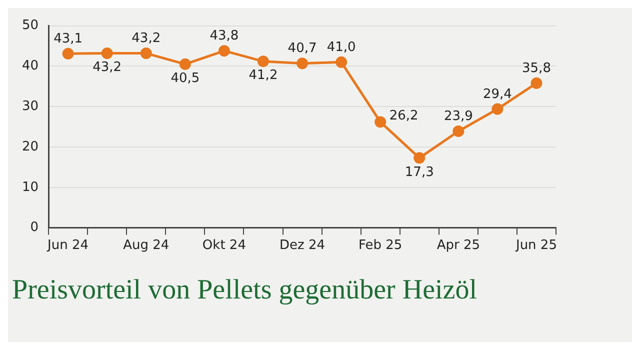 The width and height of the screenshot is (640, 350). Describe the element at coordinates (245, 290) in the screenshot. I see `text: Preisvorteil von Pellets gegenüber Heizöl` at that location.